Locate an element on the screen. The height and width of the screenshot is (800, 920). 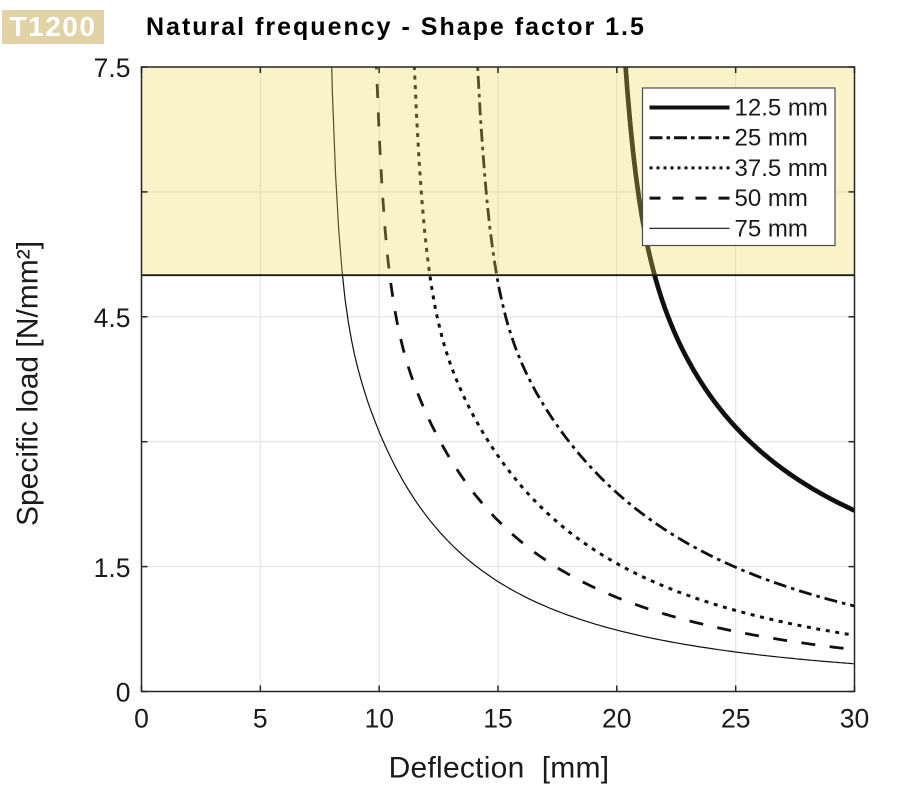
svg-text: 5 is located at coordinates (260, 719).